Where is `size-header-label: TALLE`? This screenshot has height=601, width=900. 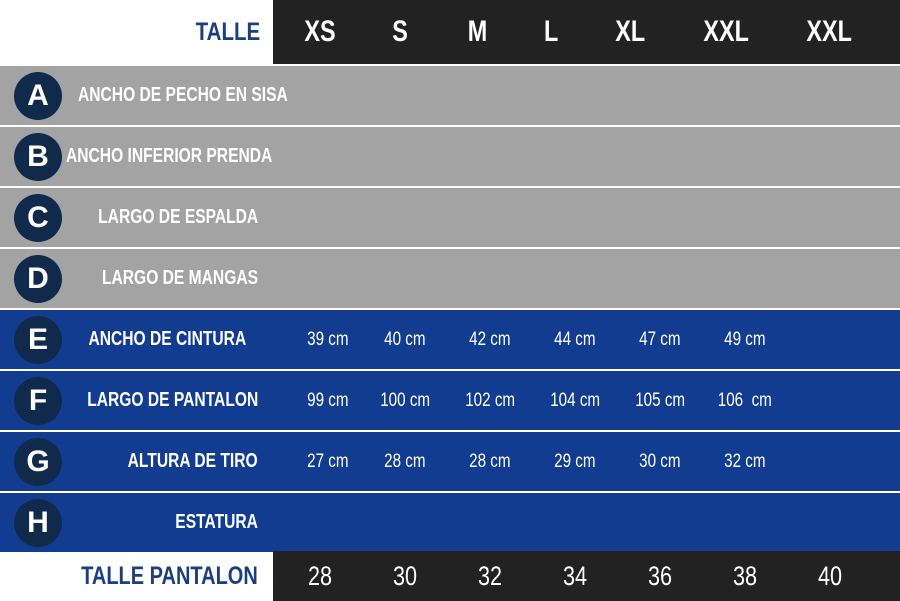
size-header-label: TALLE is located at coordinates (159, 32).